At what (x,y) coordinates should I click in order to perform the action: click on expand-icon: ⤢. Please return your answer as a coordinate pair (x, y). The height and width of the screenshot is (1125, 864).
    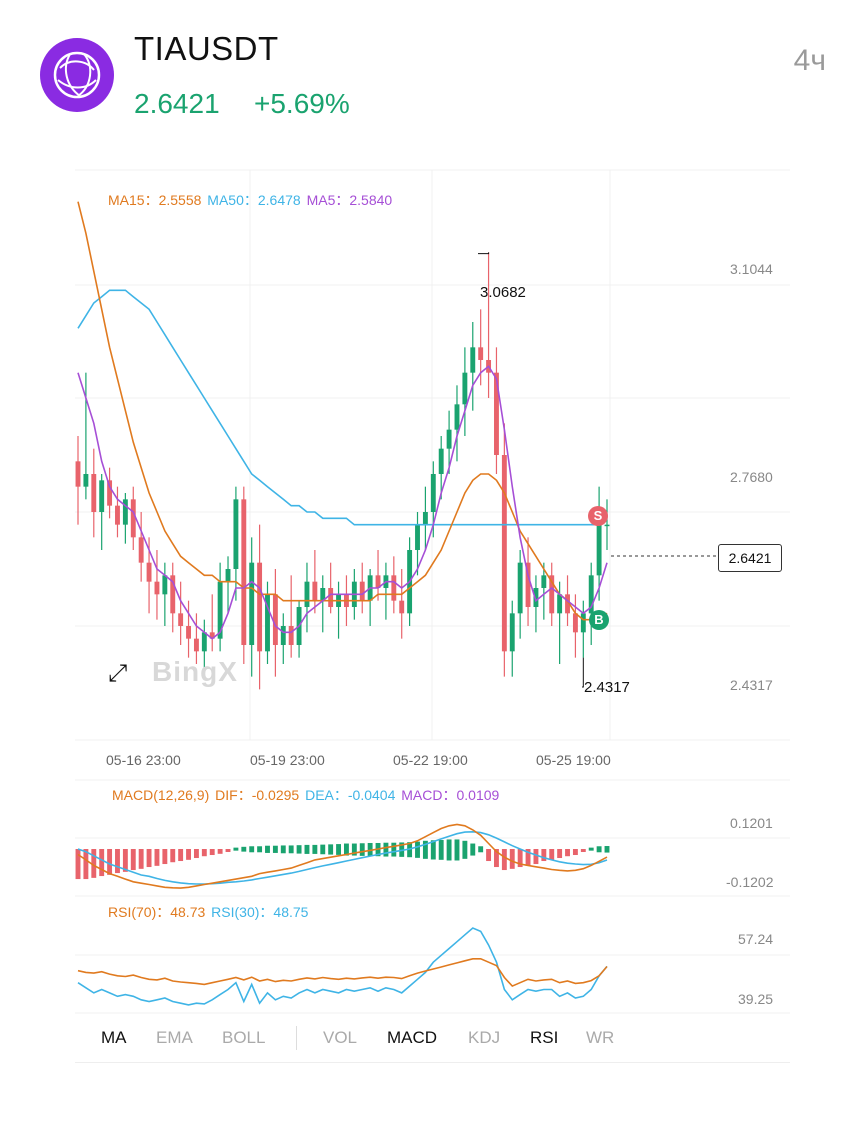
    Looking at the image, I should click on (118, 673).